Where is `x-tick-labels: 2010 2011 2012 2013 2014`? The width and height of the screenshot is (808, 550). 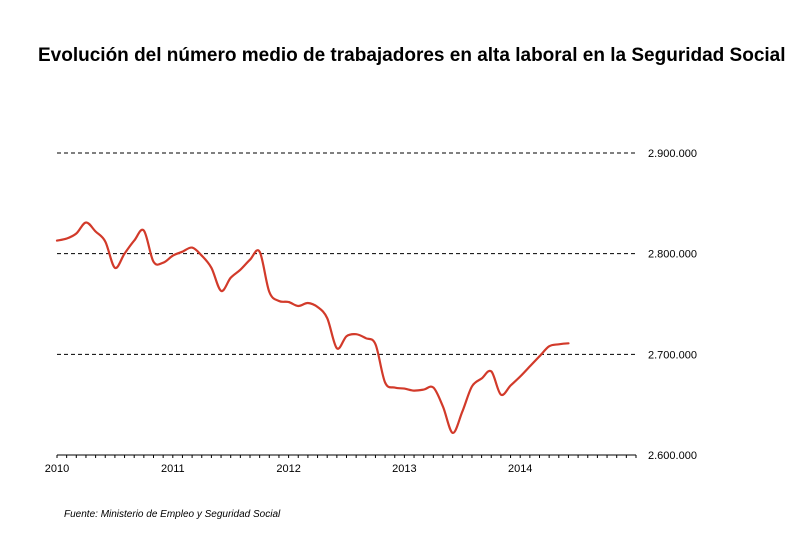
x-tick-labels: 2010 2011 2012 2013 2014 is located at coordinates (289, 469).